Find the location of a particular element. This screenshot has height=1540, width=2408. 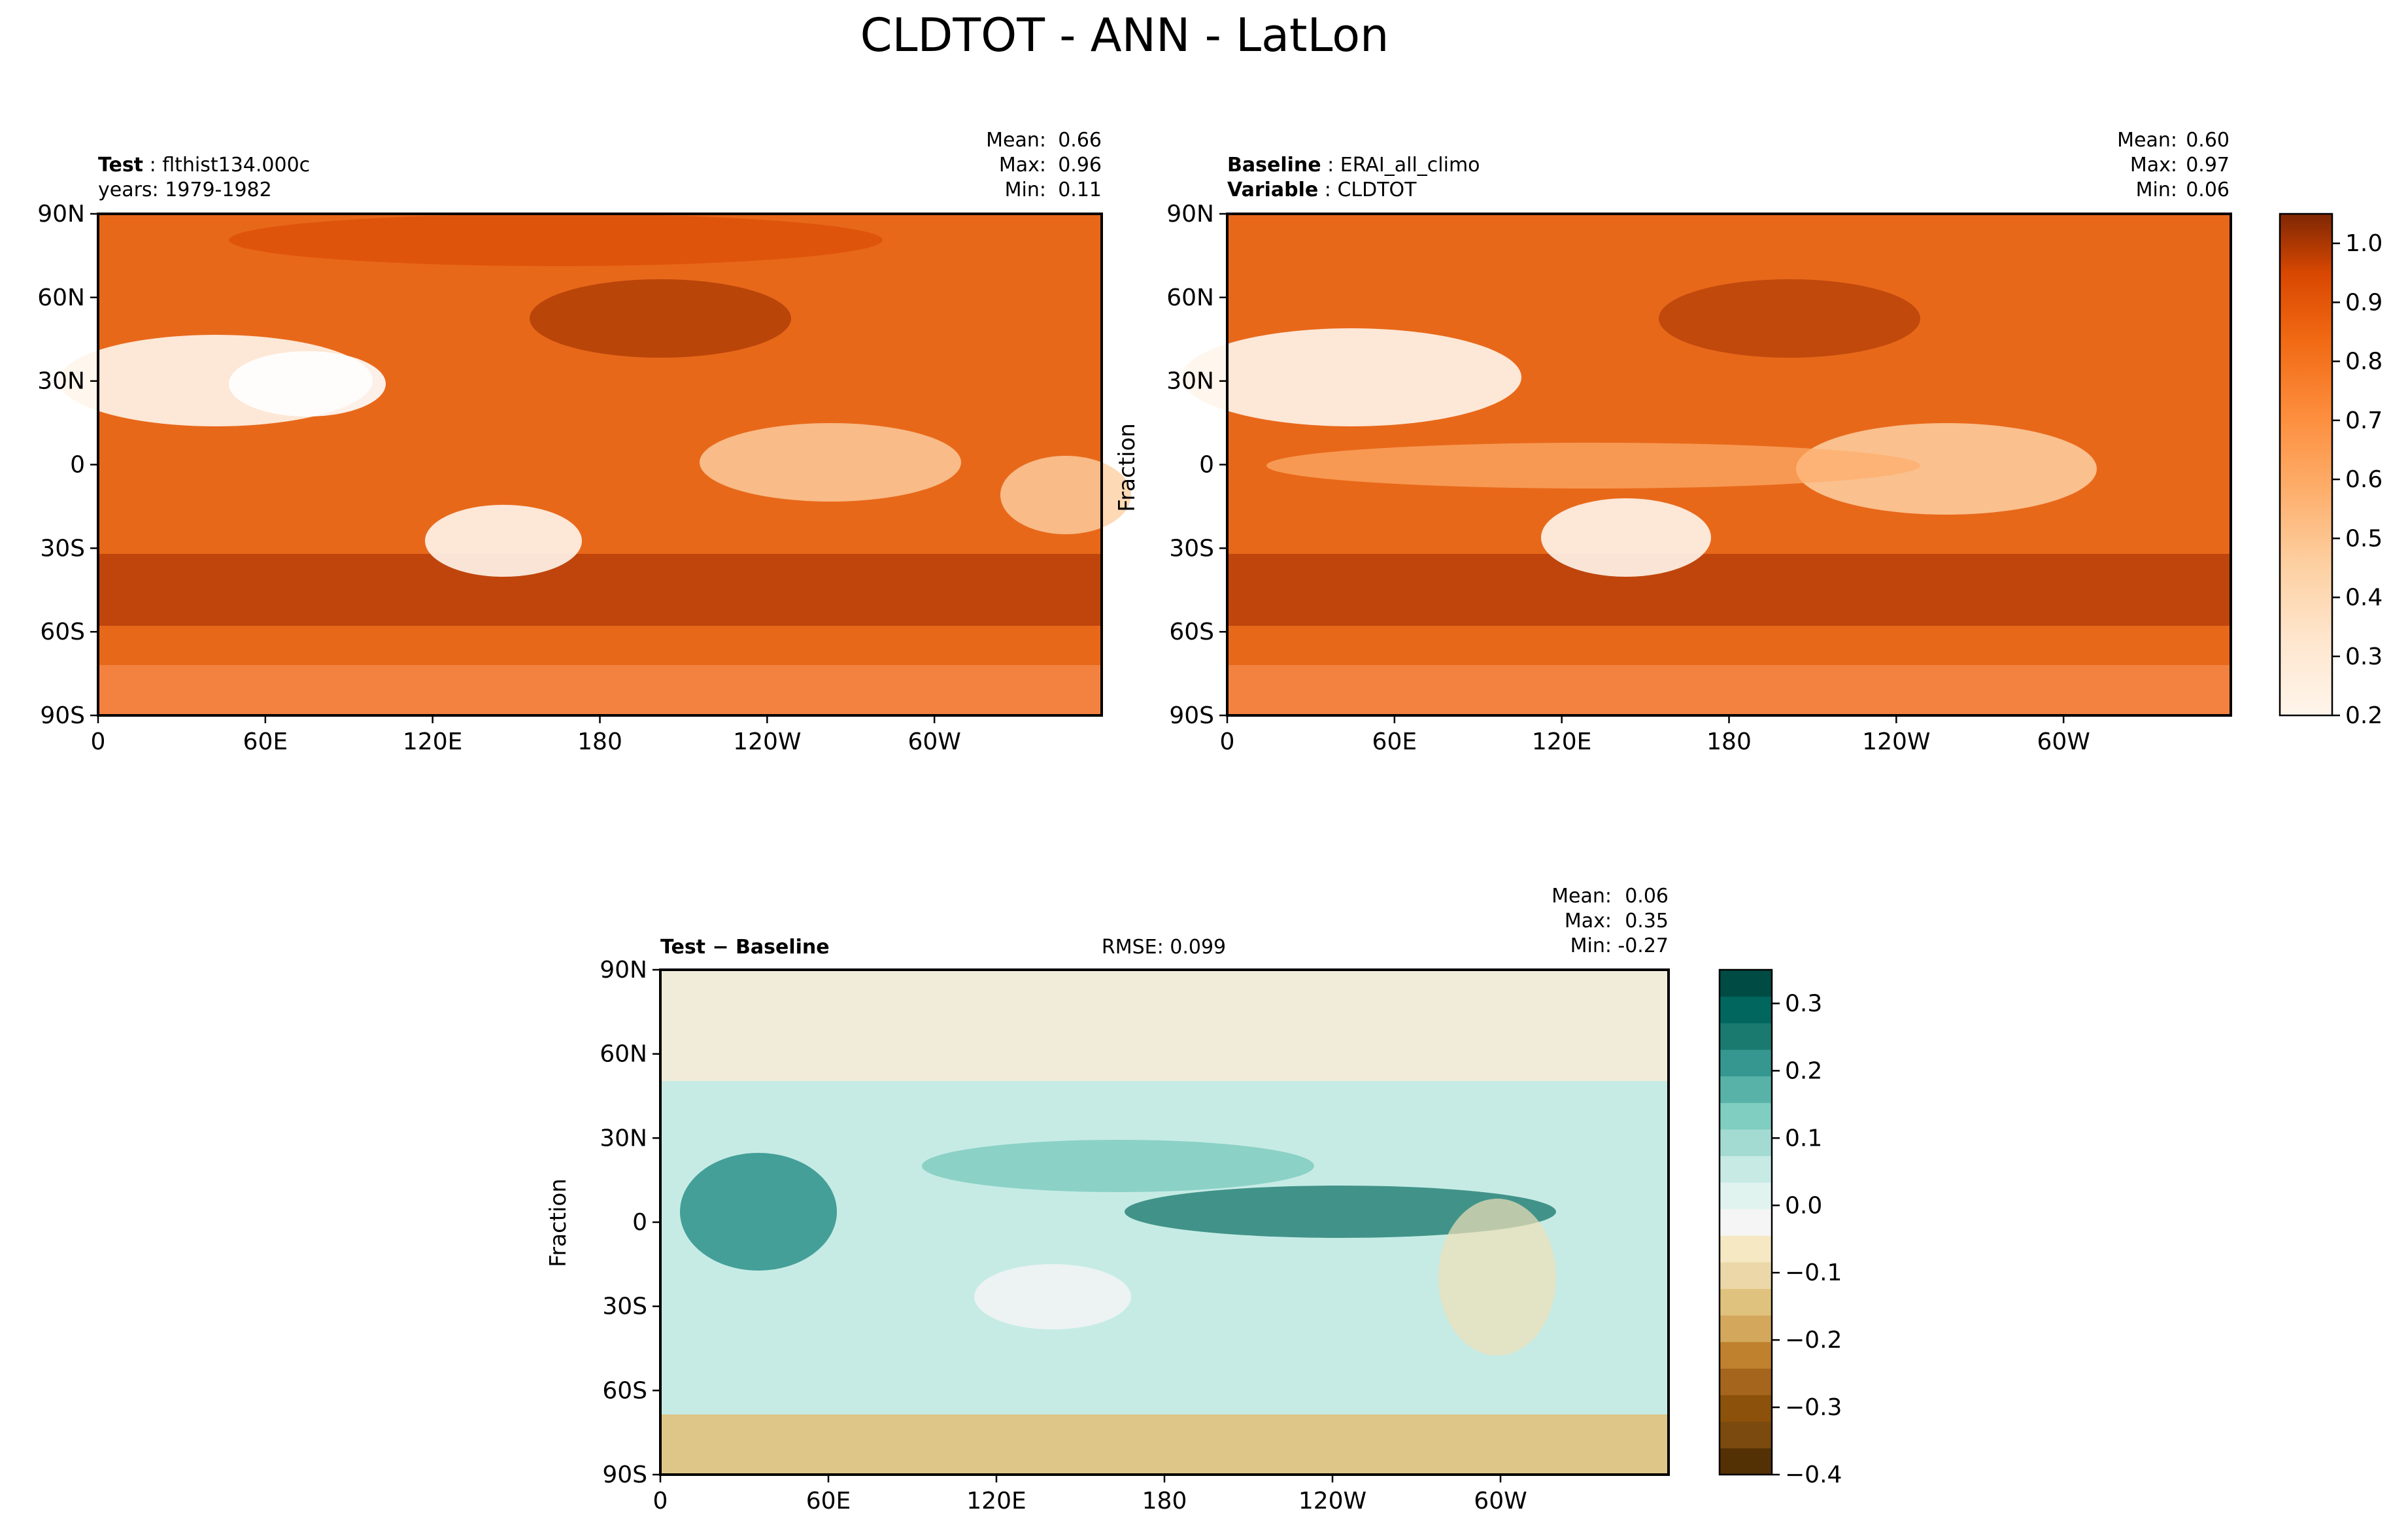

baseline-colorbar-tick-label: 0.3 is located at coordinates (2364, 656).